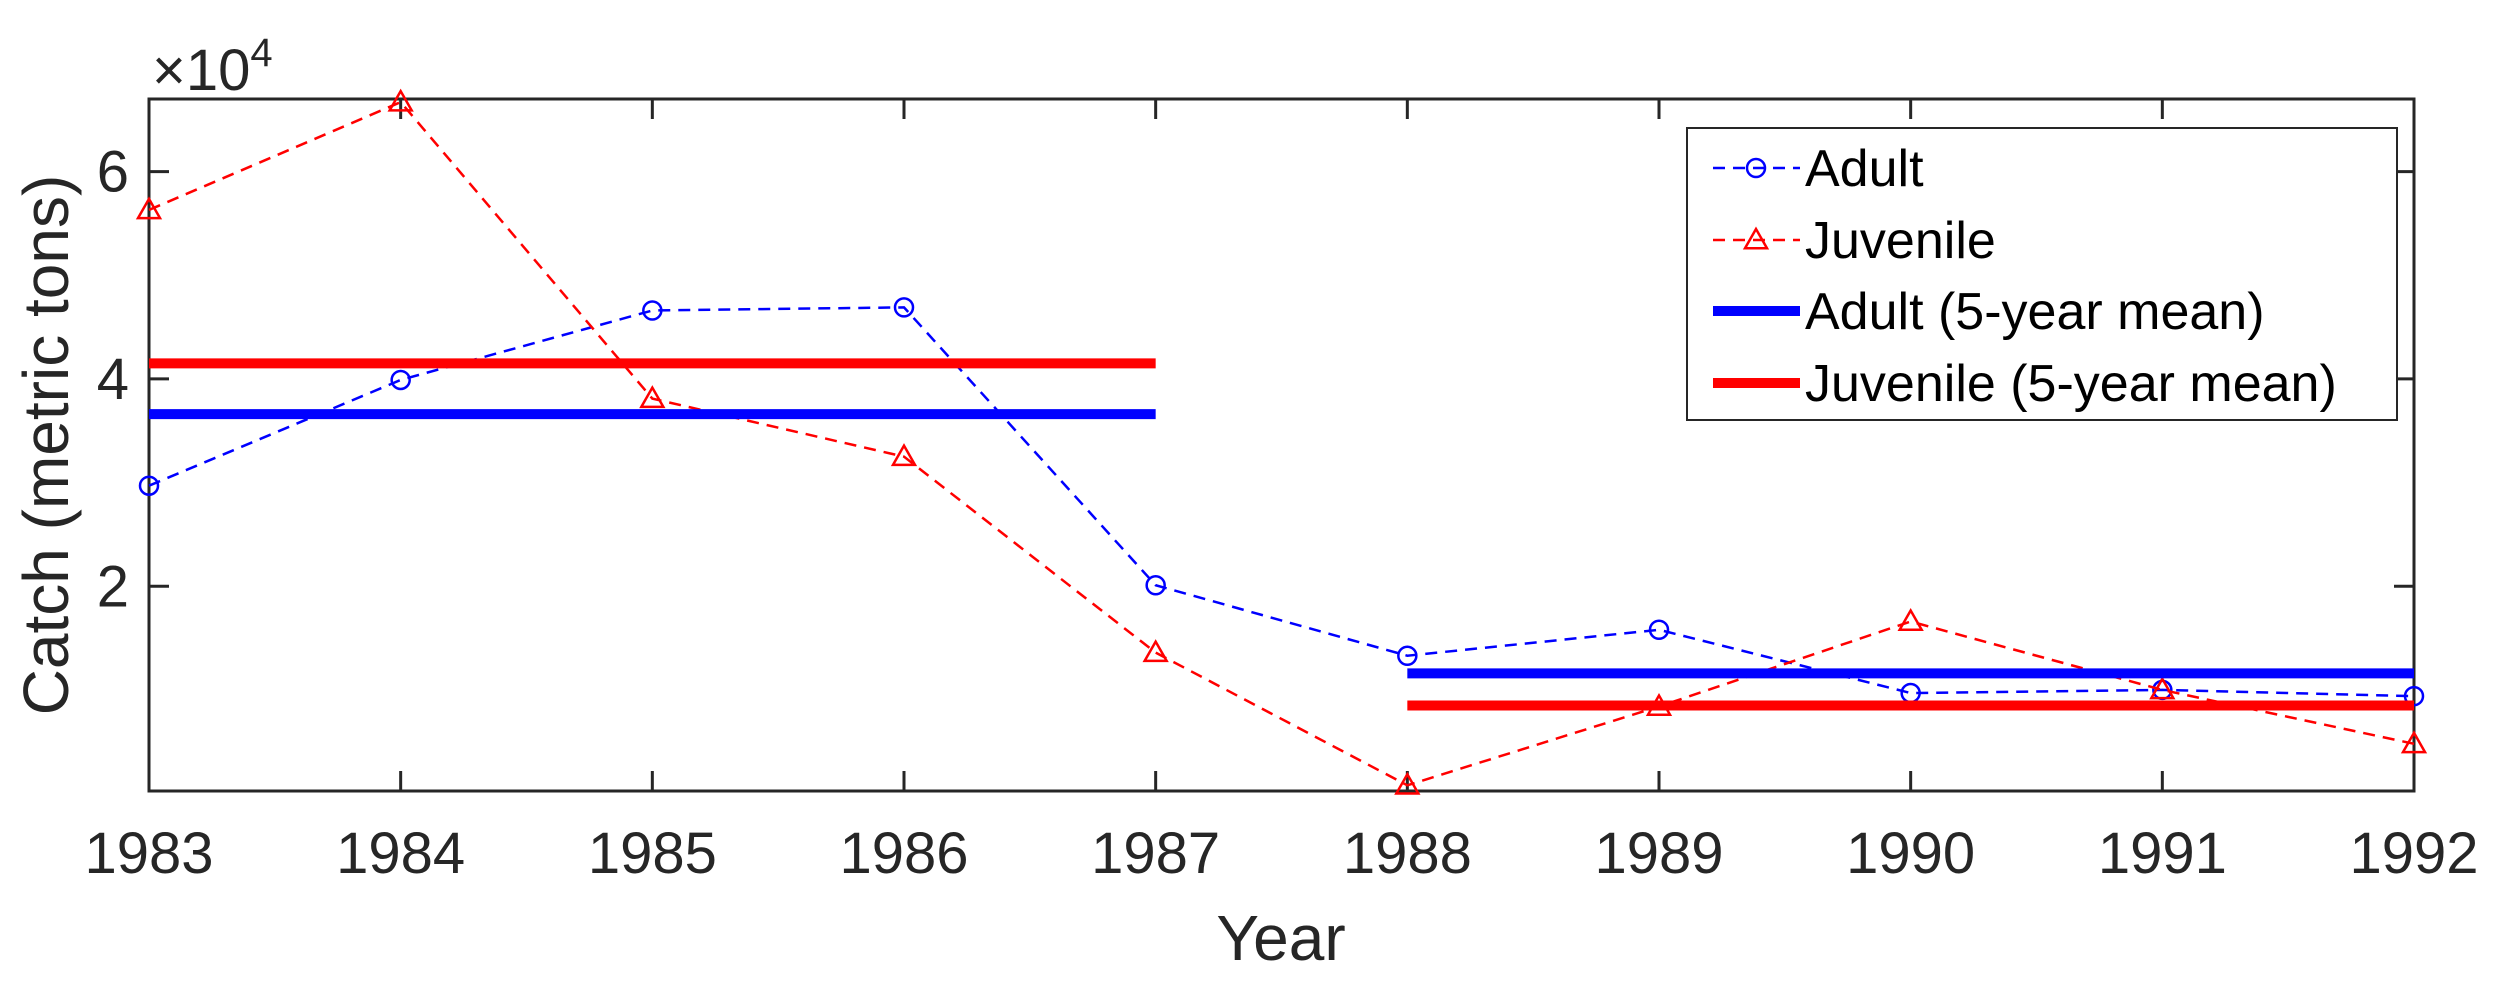  What do you see at coordinates (113, 379) in the screenshot?
I see `y-tick-label: 4` at bounding box center [113, 379].